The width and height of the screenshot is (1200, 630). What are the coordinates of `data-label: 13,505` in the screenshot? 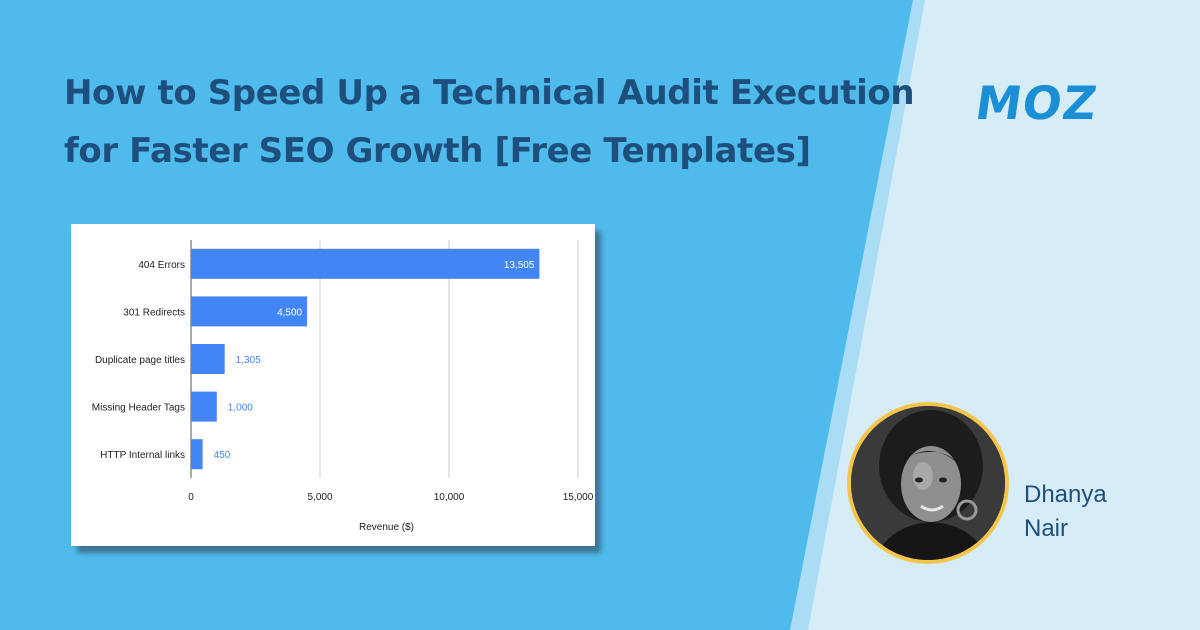 It's located at (519, 265).